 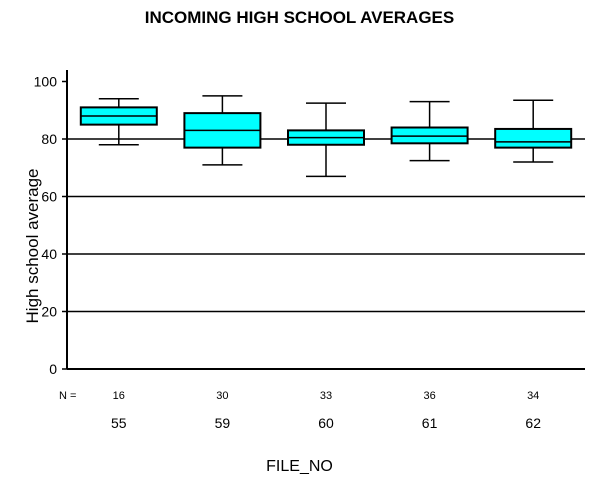 What do you see at coordinates (49, 312) in the screenshot?
I see `y-tick-label-20: 20` at bounding box center [49, 312].